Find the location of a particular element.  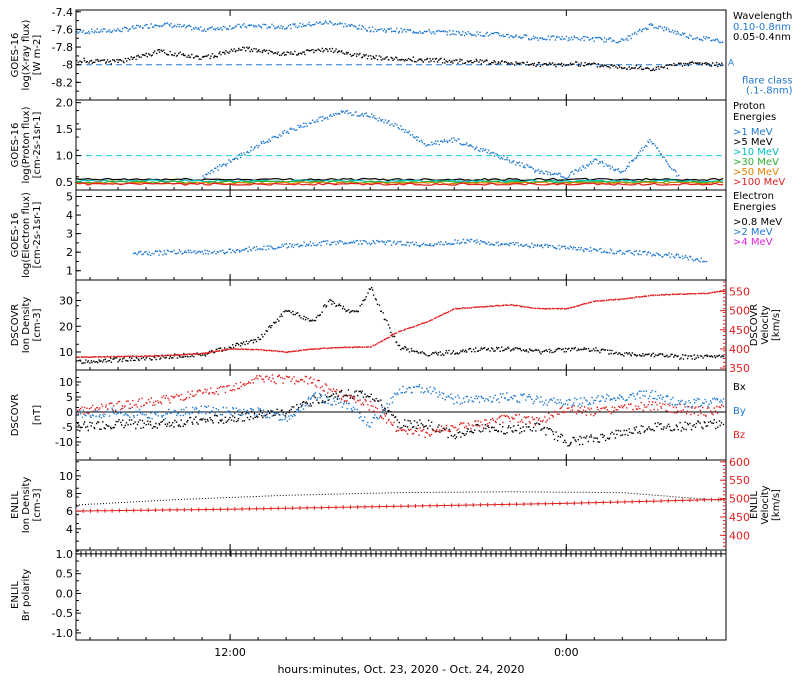

y-tick-label: 3 is located at coordinates (69, 234).